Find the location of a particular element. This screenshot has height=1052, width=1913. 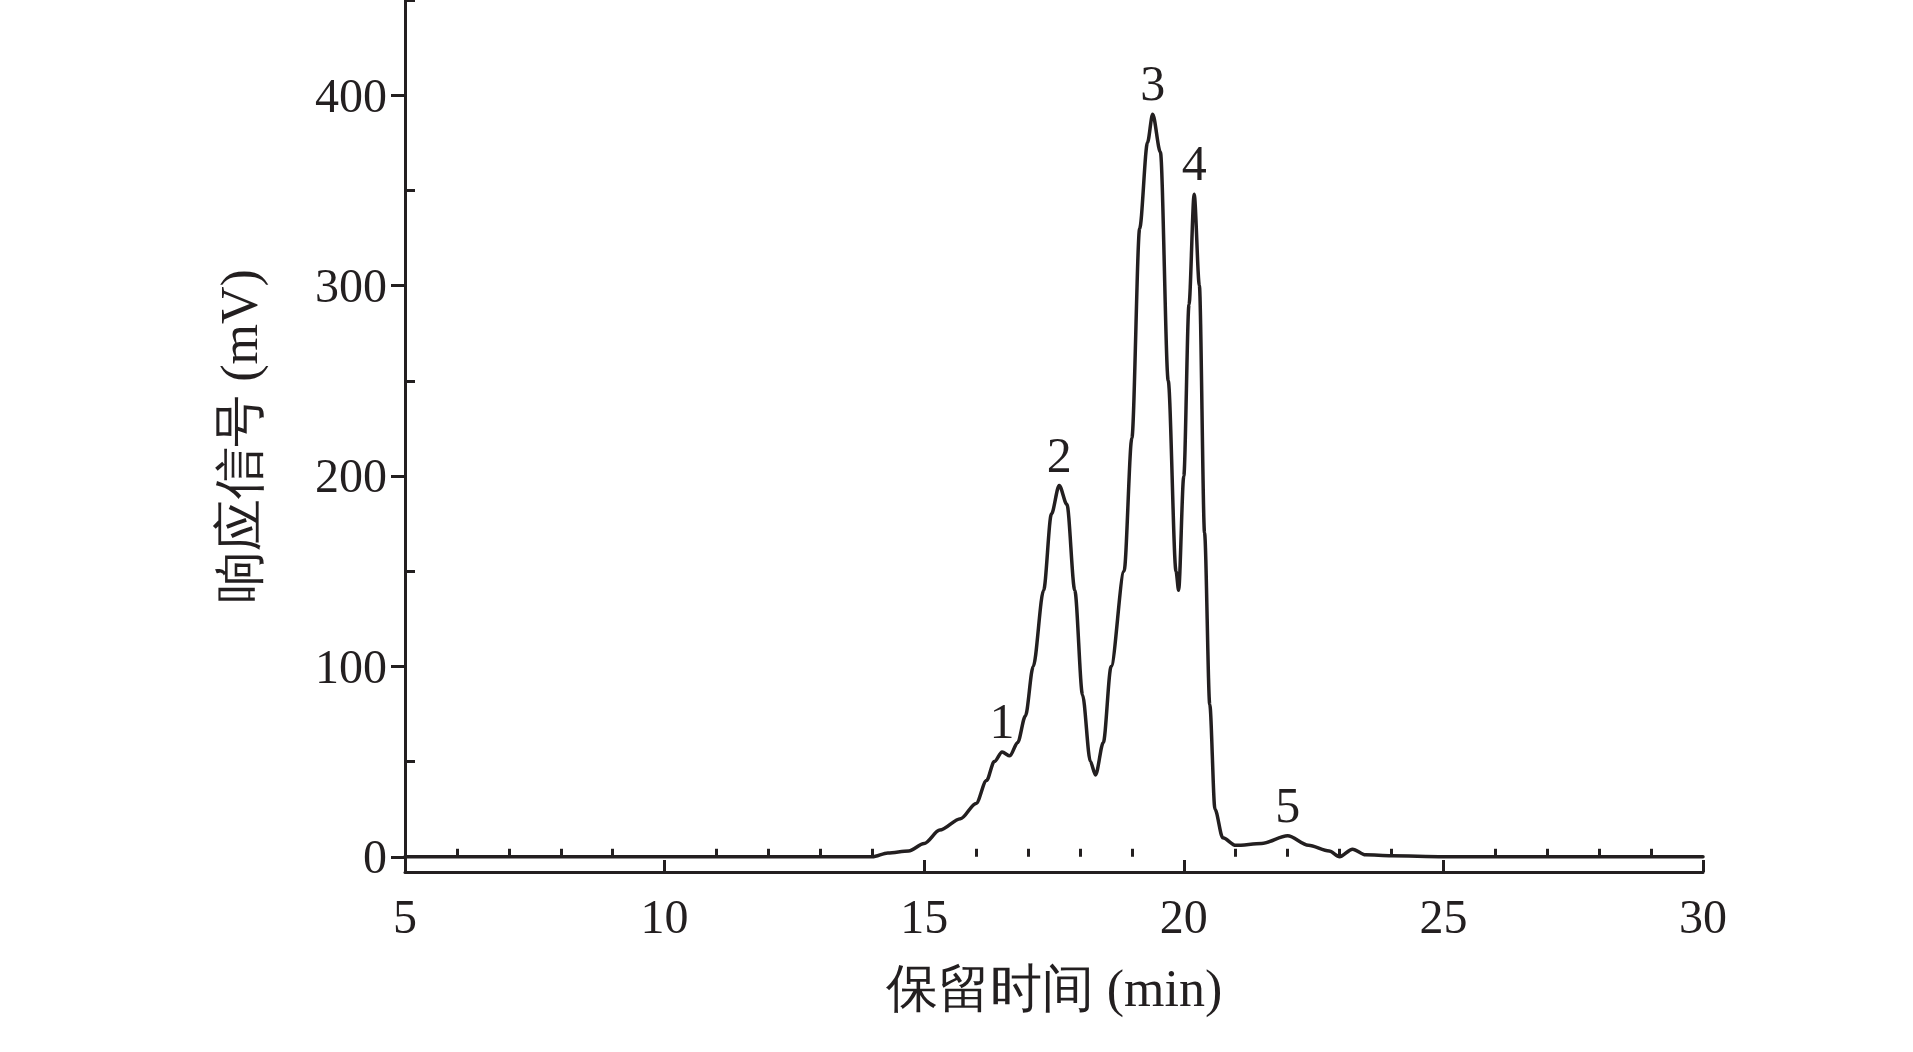

x-tick-label: 15 is located at coordinates (924, 916).